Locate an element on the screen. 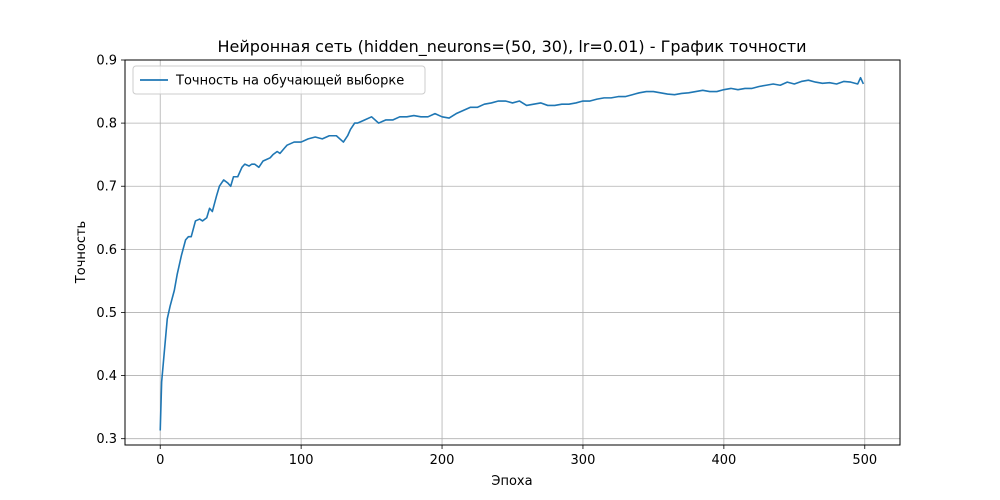 Image resolution: width=1000 pixels, height=500 pixels. y-tick-label: 0.3 is located at coordinates (106, 439).